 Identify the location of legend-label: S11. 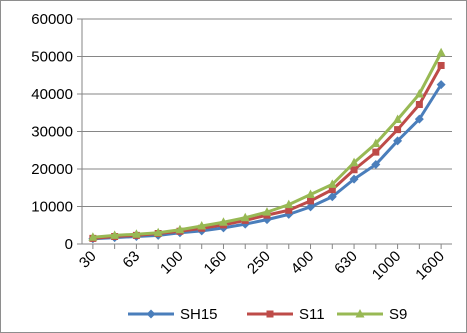
(312, 314).